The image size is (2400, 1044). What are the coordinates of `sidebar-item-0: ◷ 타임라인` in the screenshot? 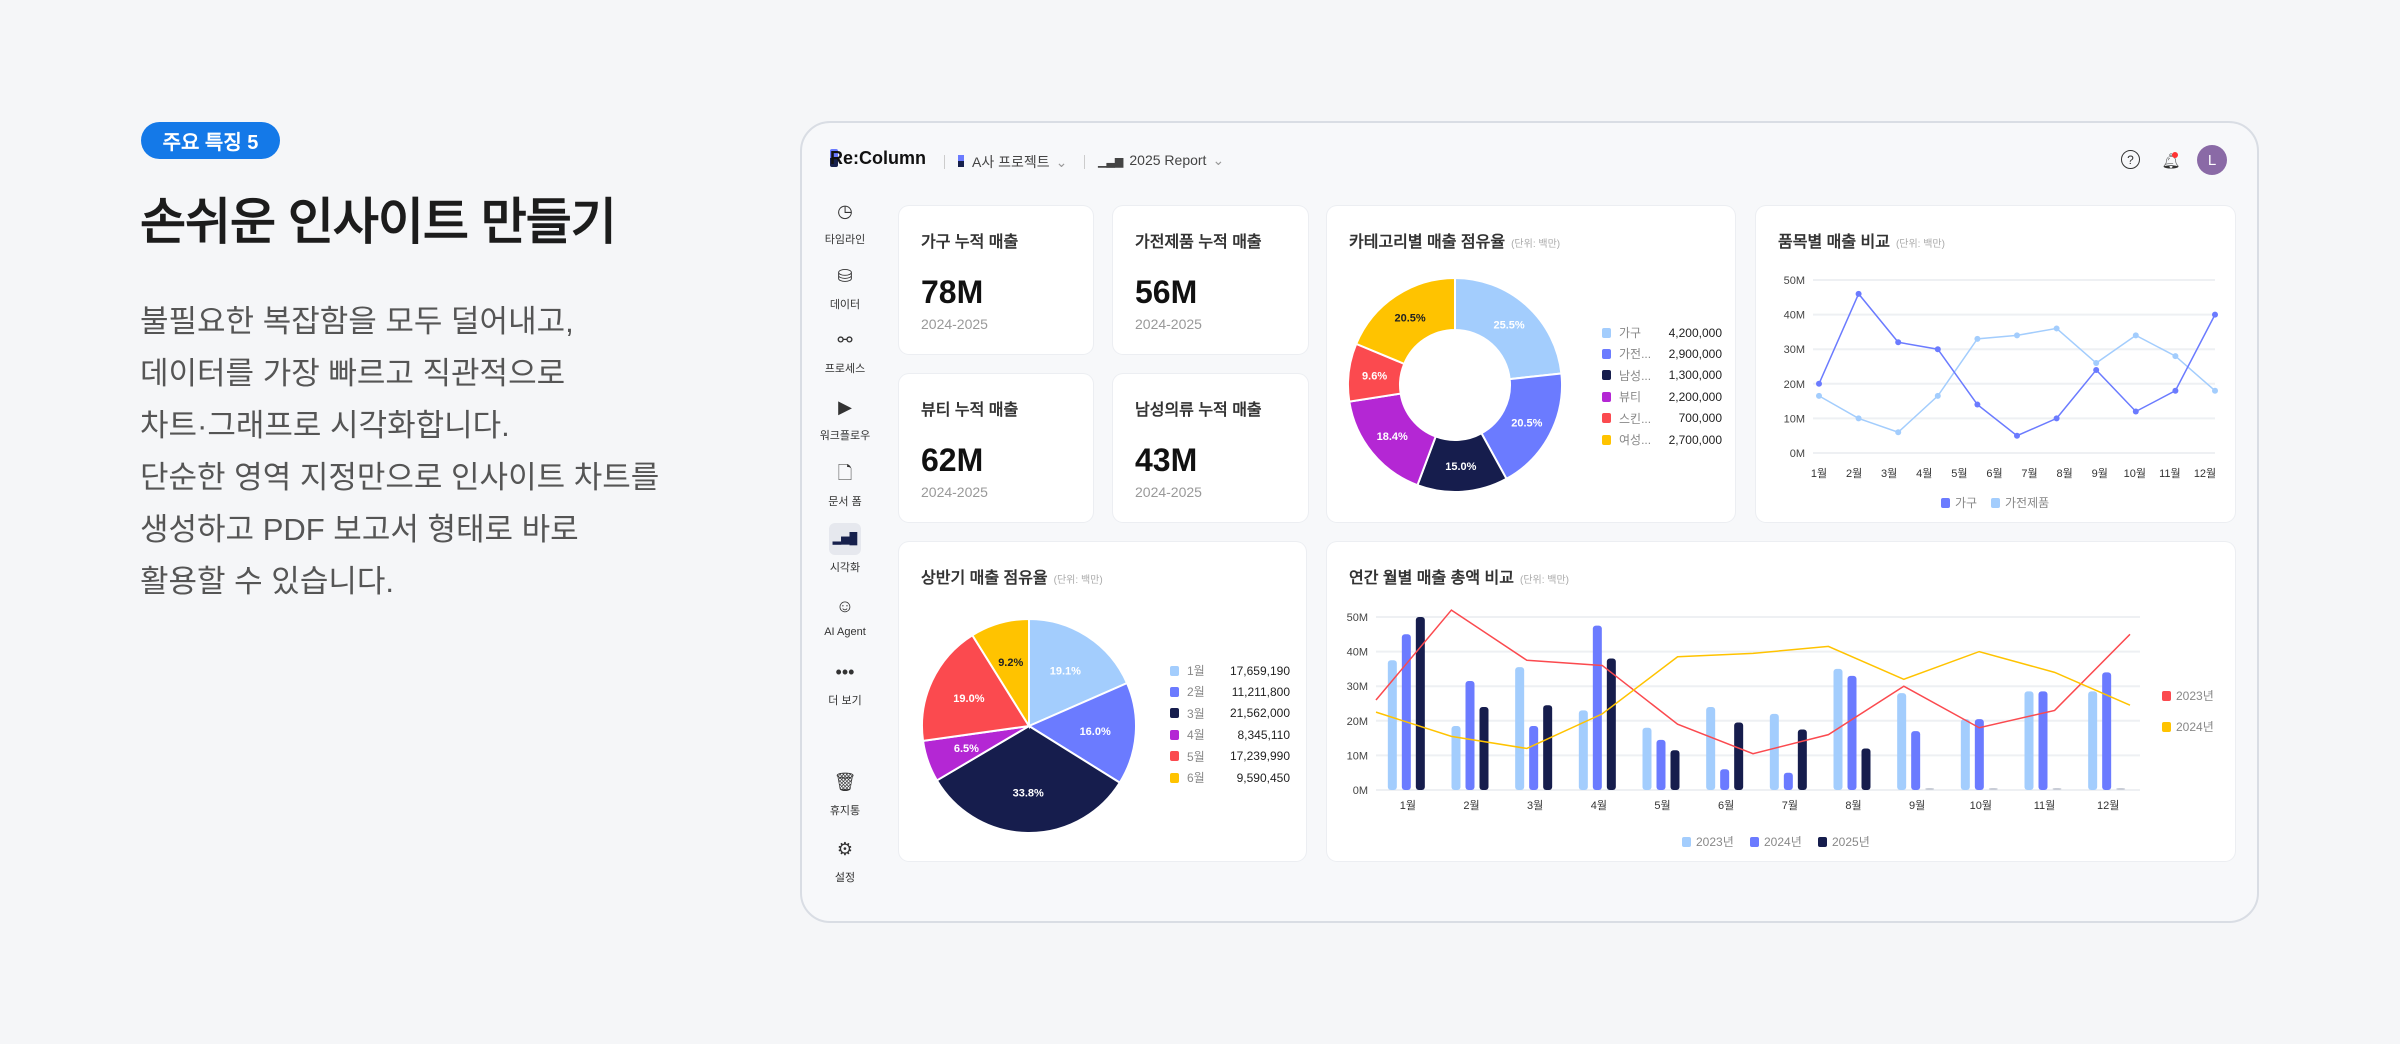 It's located at (845, 221).